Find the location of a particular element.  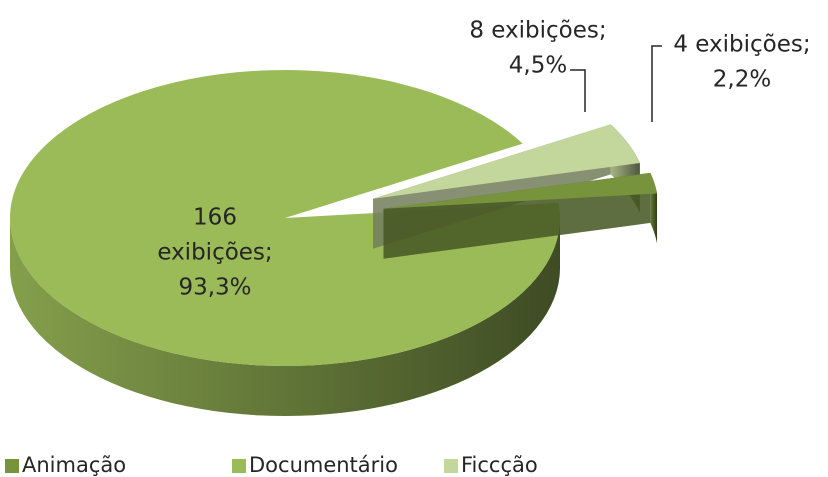

data-label: exibições; is located at coordinates (214, 253).